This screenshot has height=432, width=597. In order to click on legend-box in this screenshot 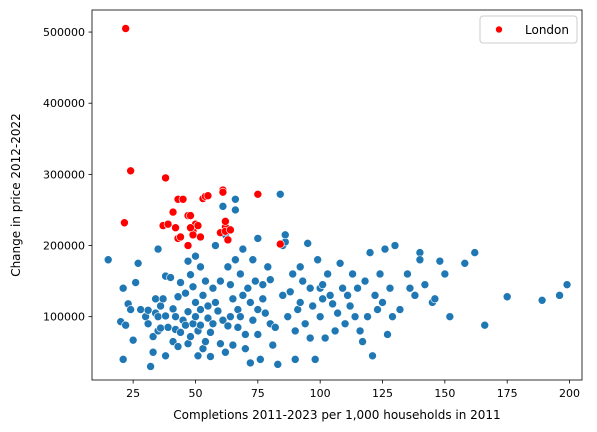, I will do `click(528, 29)`.